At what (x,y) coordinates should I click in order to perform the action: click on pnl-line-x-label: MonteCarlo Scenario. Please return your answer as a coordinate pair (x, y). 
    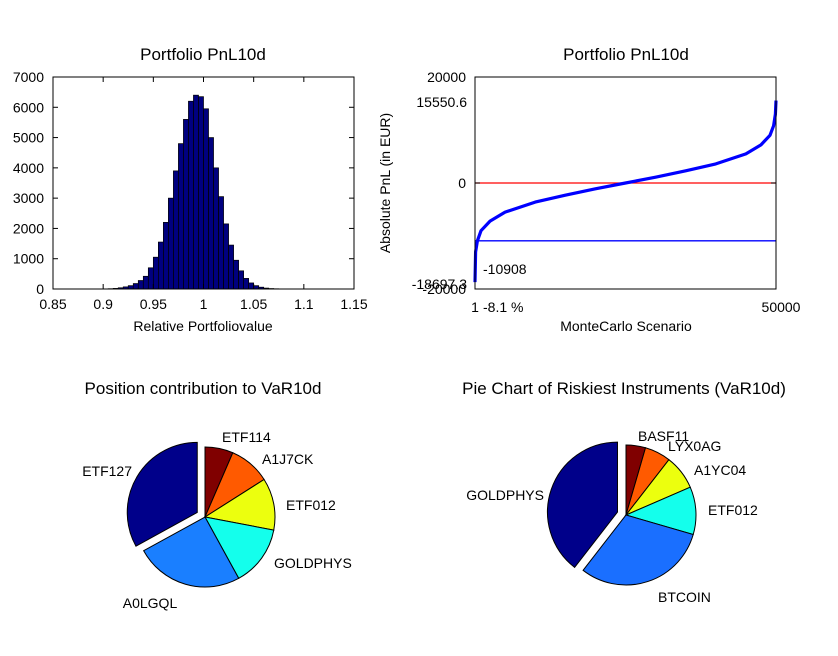
    Looking at the image, I should click on (626, 326).